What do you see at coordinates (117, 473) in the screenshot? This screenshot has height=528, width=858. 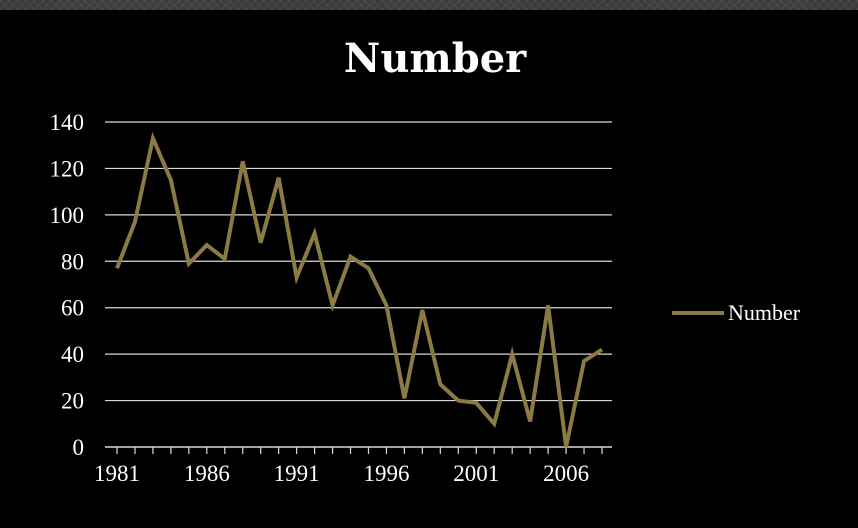 I see `x-tick-label: 1981` at bounding box center [117, 473].